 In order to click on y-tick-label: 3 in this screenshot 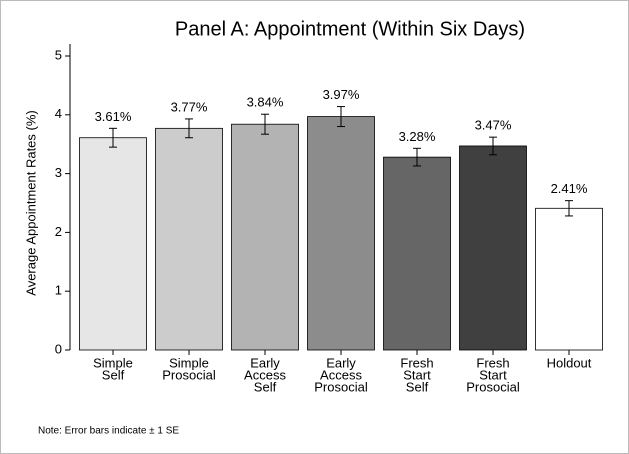, I will do `click(58, 172)`.